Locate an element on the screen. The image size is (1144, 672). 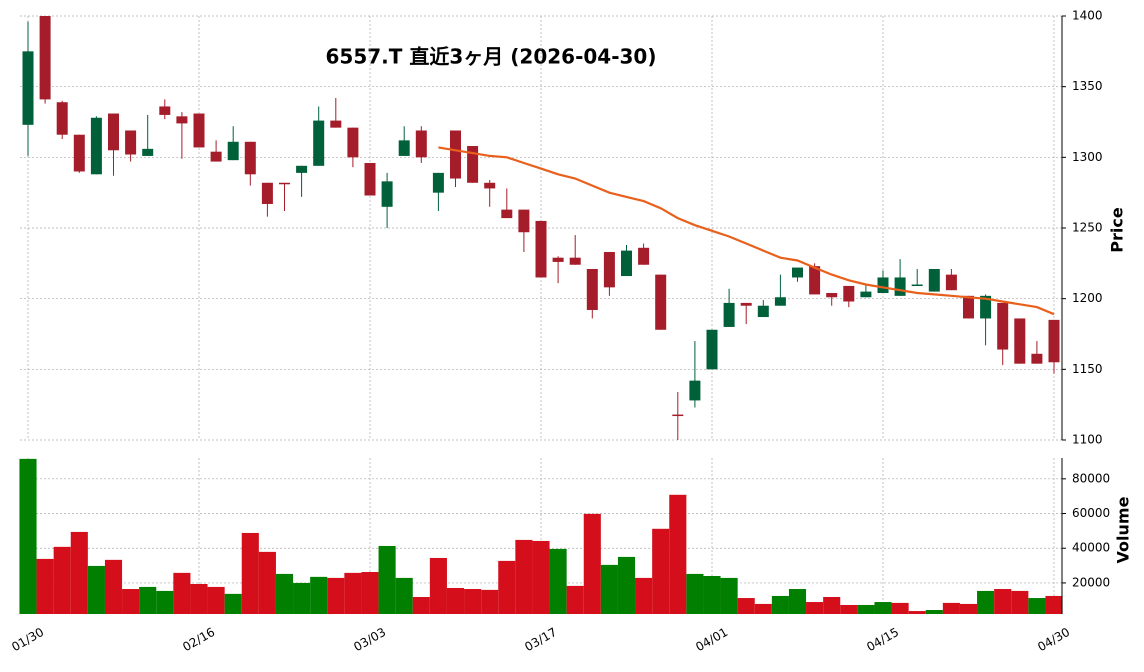
chart-title: 6557.T 直近3ヶ月 (2026-04-30) is located at coordinates (491, 57).